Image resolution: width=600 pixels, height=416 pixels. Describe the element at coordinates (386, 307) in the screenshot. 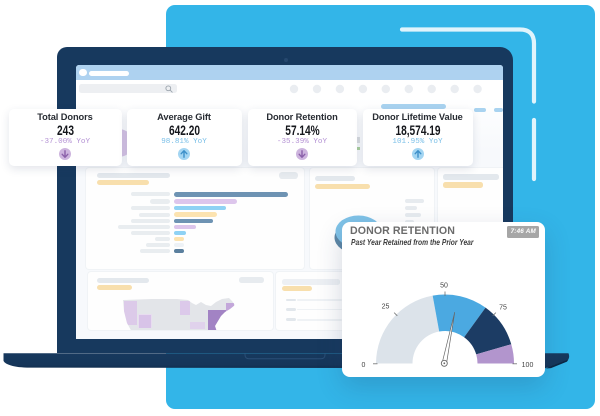

I see `svg-text: 25` at that location.